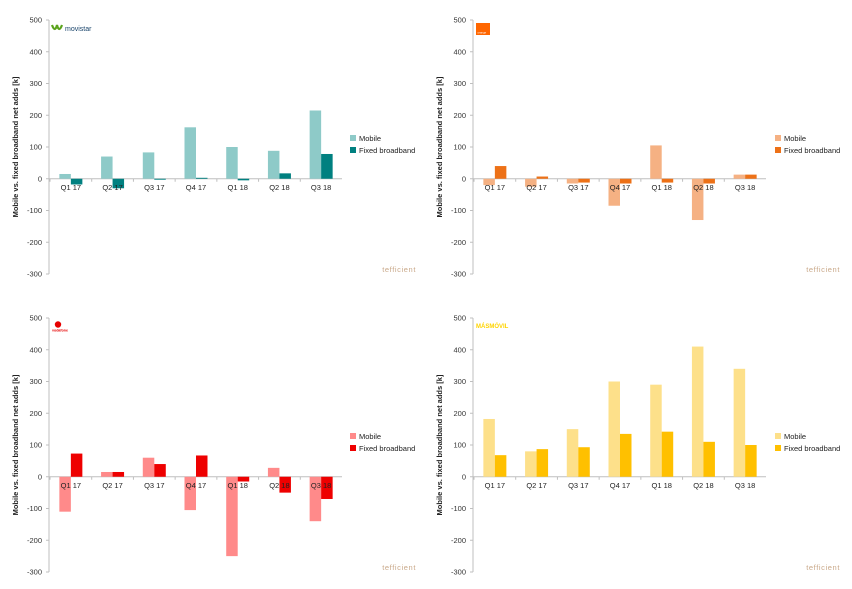 The image size is (852, 589). I want to click on brand-logo-text: orange, so click(482, 33).